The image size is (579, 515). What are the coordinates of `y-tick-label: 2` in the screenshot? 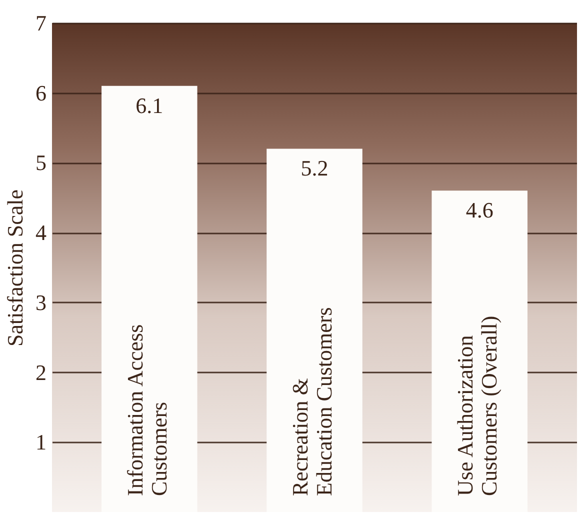 It's located at (41, 372).